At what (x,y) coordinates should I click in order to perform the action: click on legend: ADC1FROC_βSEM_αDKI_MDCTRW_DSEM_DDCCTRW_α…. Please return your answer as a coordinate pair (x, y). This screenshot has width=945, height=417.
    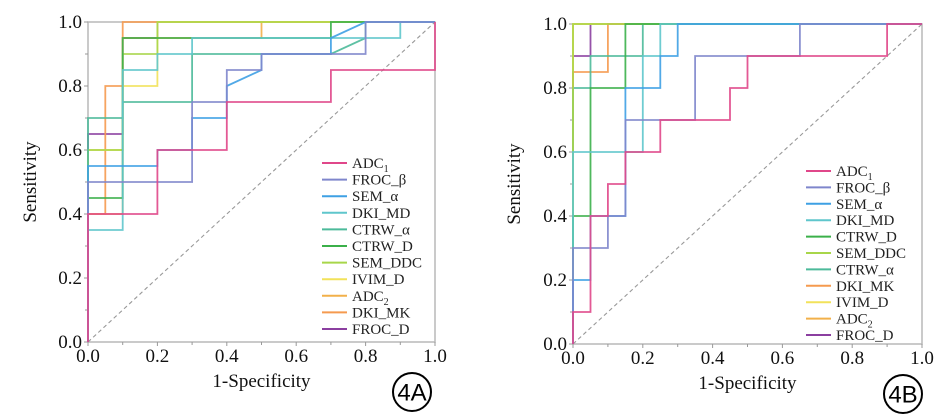
    Looking at the image, I should click on (856, 254).